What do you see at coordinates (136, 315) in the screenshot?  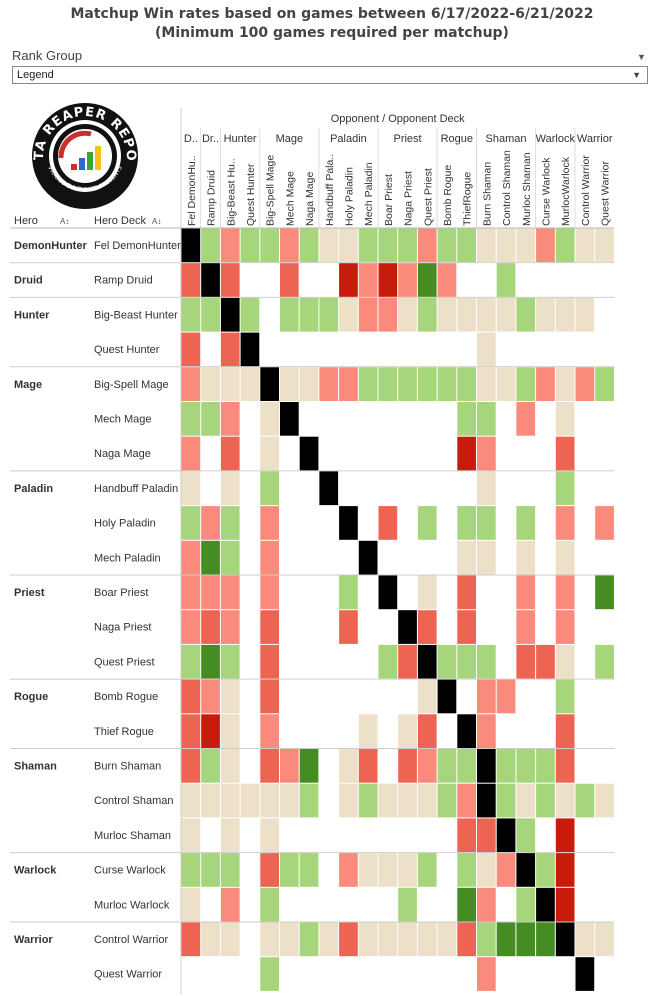 I see `hero-deck-label: Big-Beast Hunter` at bounding box center [136, 315].